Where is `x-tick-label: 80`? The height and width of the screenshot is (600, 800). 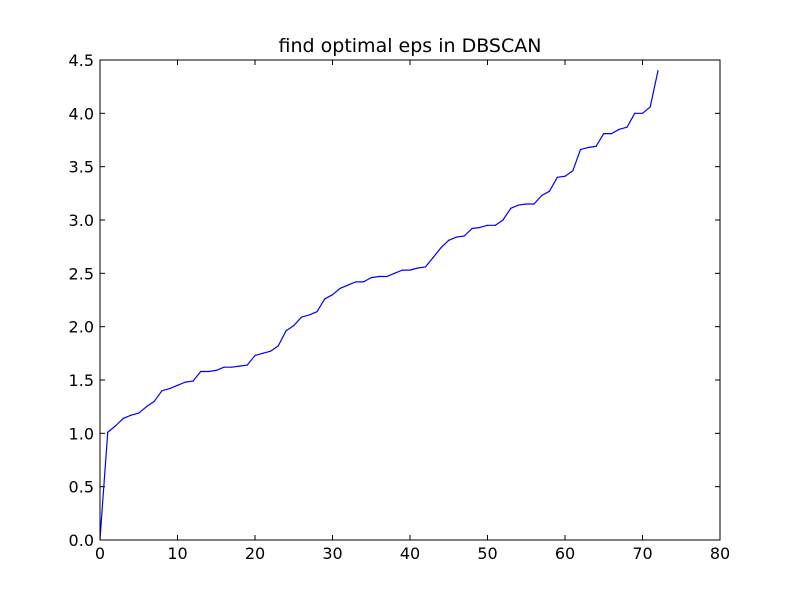
x-tick-label: 80 is located at coordinates (720, 553).